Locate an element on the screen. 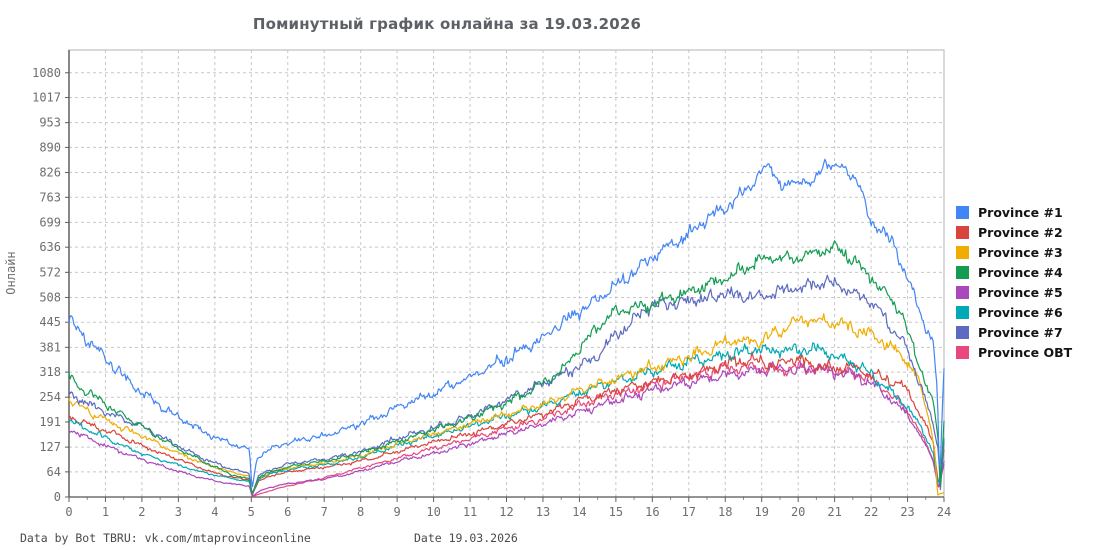 This screenshot has height=550, width=1095. y-tick-label: 191 is located at coordinates (50, 422).